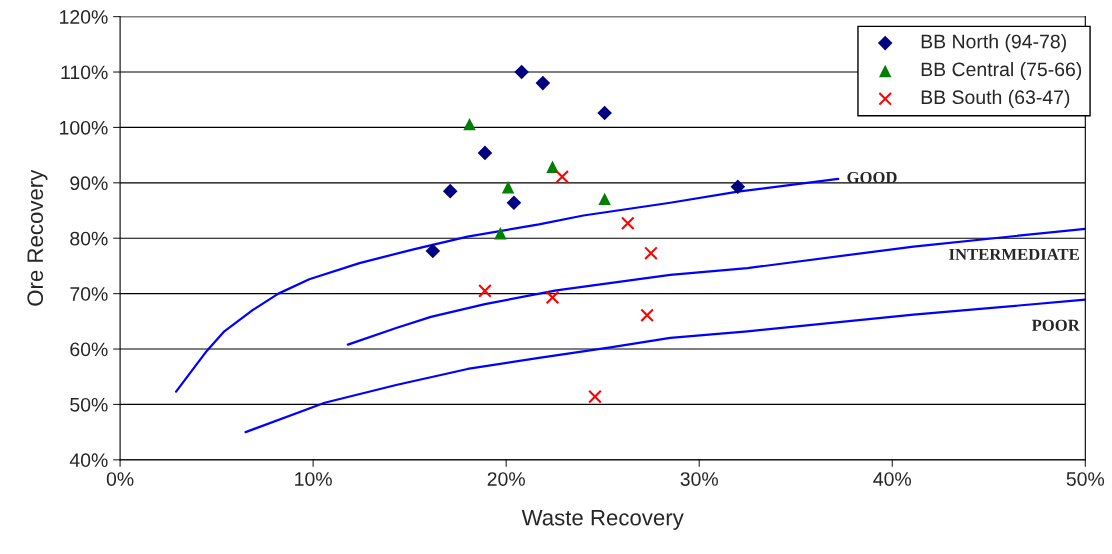 This screenshot has width=1112, height=554. I want to click on y-tick-label: 120%, so click(84, 17).